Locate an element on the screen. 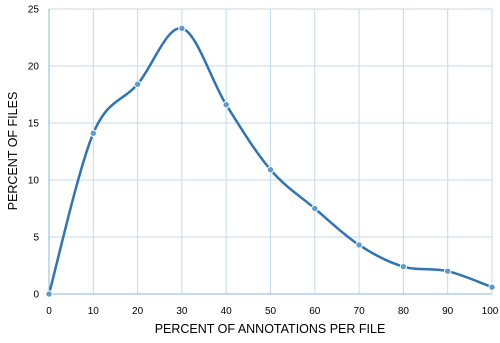 The image size is (500, 343). x-tick-label: 80 is located at coordinates (404, 311).